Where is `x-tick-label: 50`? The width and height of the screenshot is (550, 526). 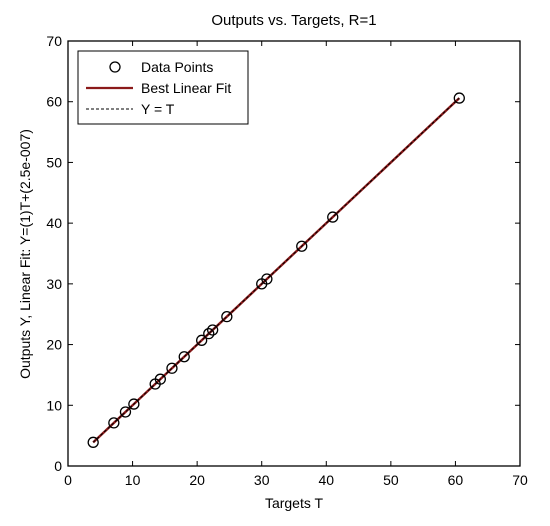 x-tick-label: 50 is located at coordinates (391, 480).